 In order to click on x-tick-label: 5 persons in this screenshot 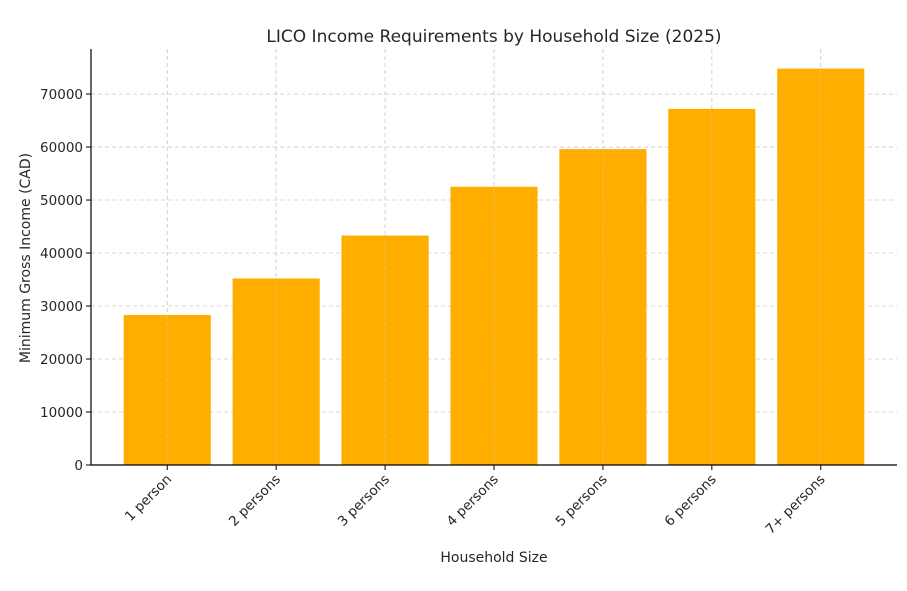, I will do `click(582, 501)`.